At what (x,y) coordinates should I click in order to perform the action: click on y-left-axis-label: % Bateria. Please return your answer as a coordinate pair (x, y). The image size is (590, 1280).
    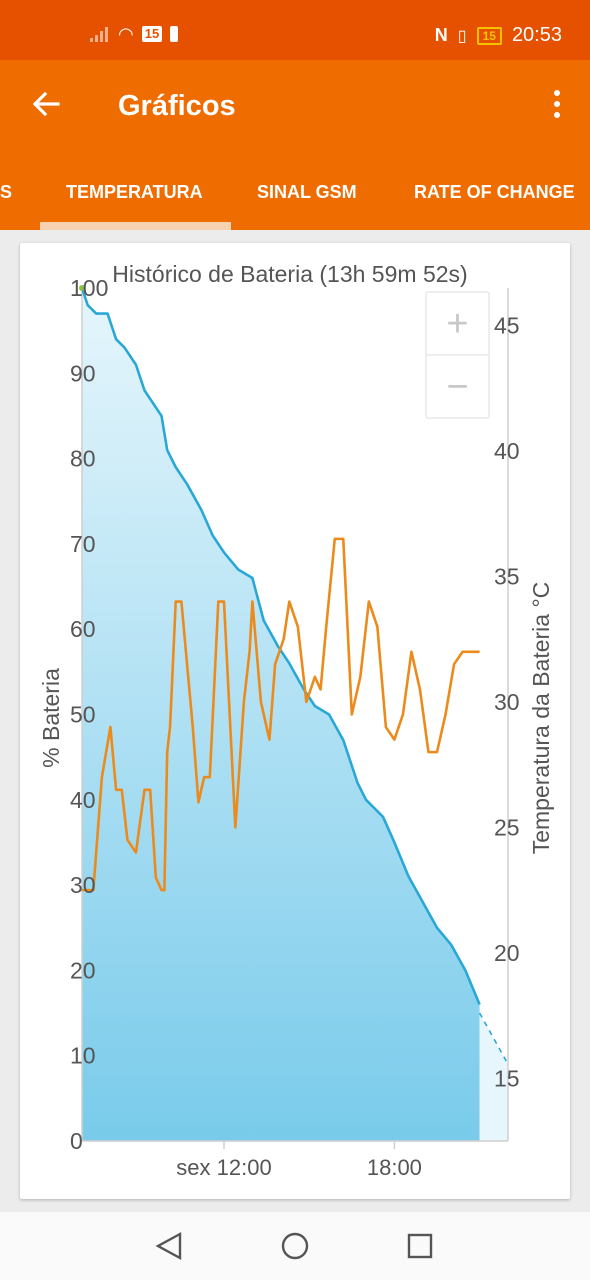
    Looking at the image, I should click on (51, 718).